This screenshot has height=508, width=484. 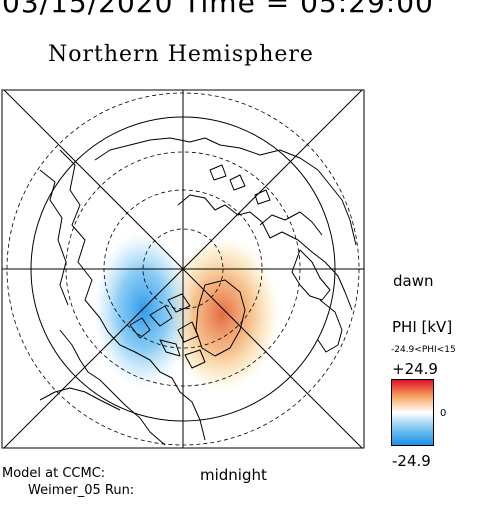 What do you see at coordinates (218, 9) in the screenshot?
I see `timestamp: 03/15/2020 Time = 05:29:00` at bounding box center [218, 9].